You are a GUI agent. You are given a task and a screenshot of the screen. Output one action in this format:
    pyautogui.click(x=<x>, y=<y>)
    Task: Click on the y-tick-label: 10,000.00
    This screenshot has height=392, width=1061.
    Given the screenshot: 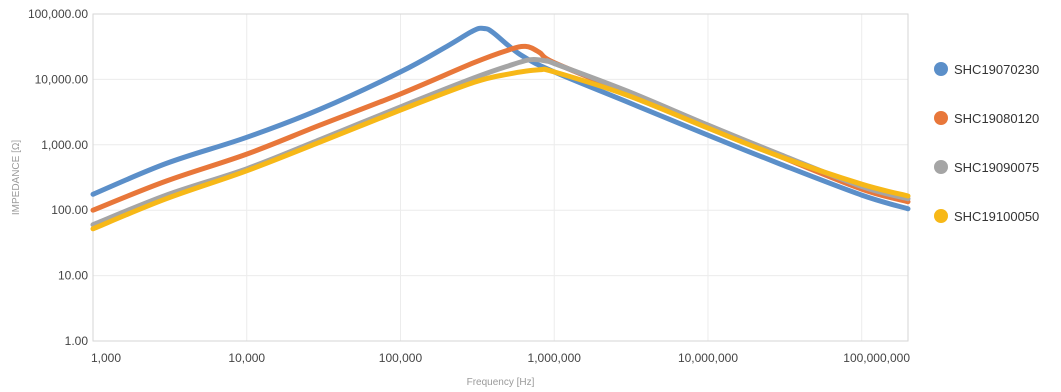 What is the action you would take?
    pyautogui.click(x=62, y=79)
    